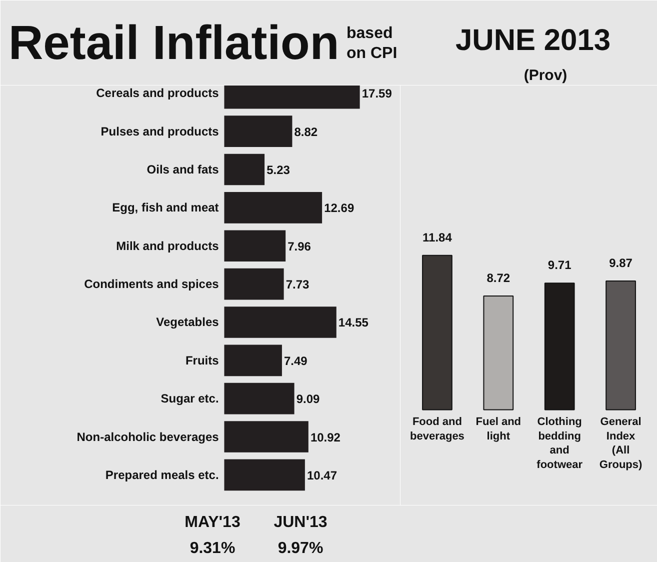 This screenshot has width=657, height=562. What do you see at coordinates (437, 429) in the screenshot?
I see `x-tick-label: Food and beverages` at bounding box center [437, 429].